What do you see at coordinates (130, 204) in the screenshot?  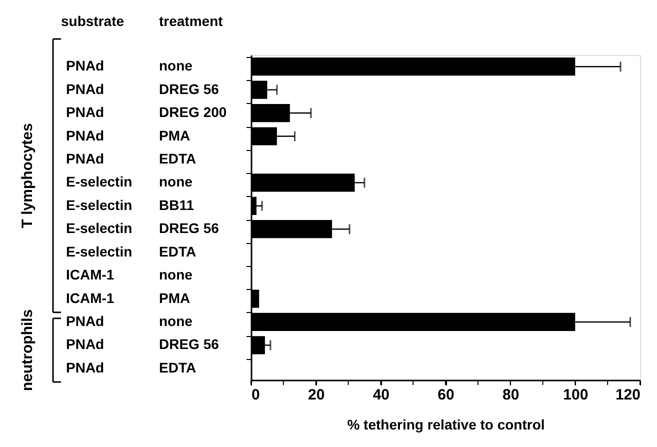 I see `category-label: E-selectin BB11` at bounding box center [130, 204].